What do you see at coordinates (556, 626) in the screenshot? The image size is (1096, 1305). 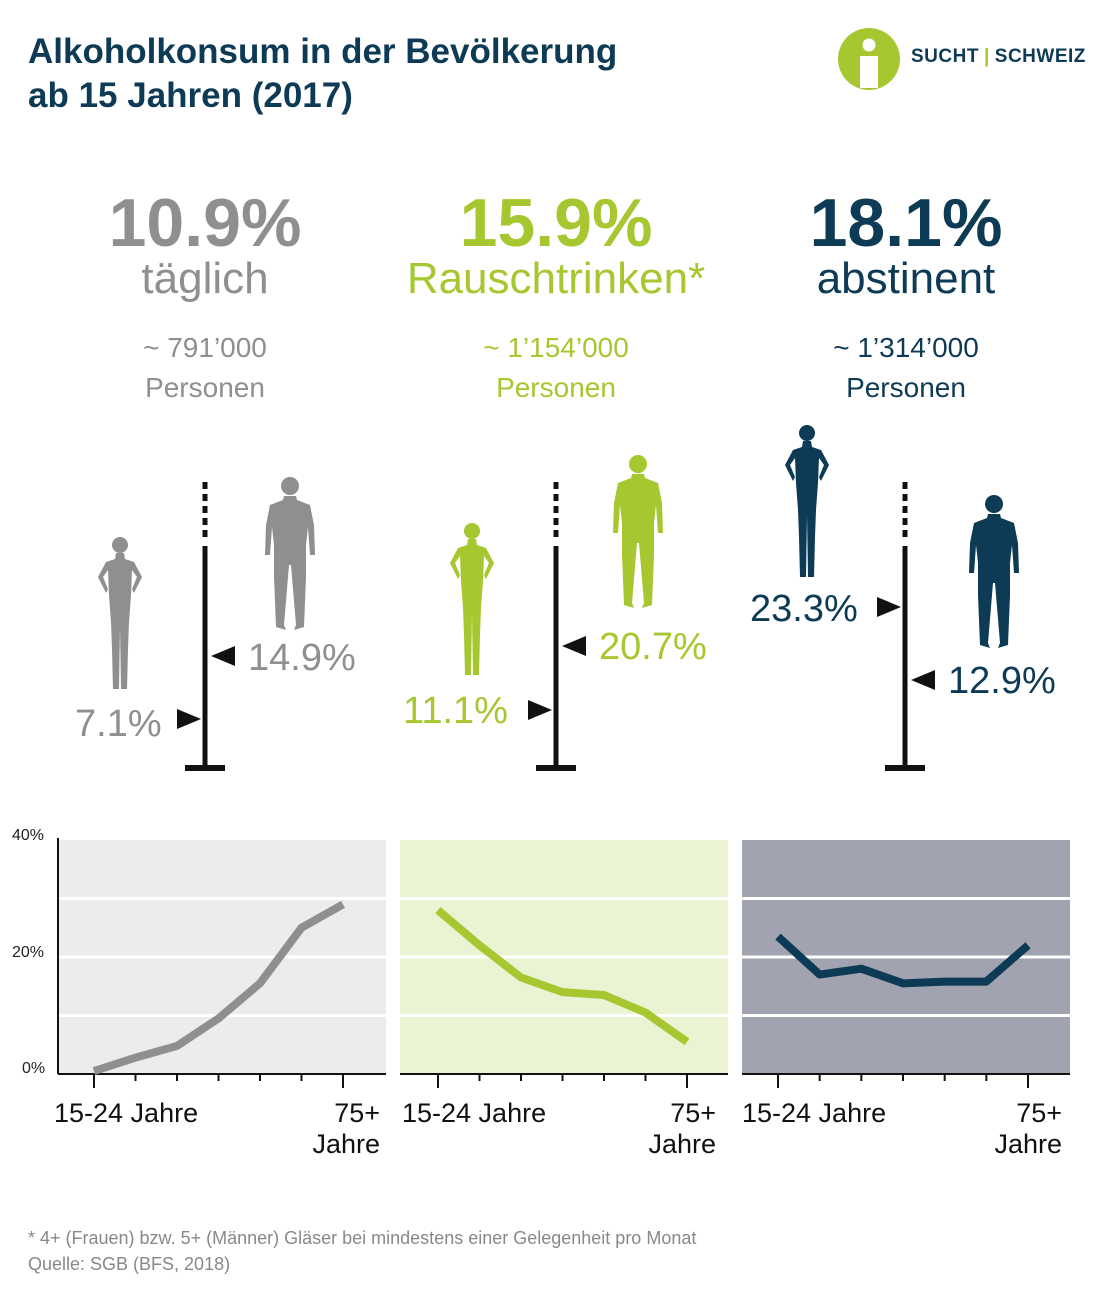 I see `ruler-rauschtrinken` at bounding box center [556, 626].